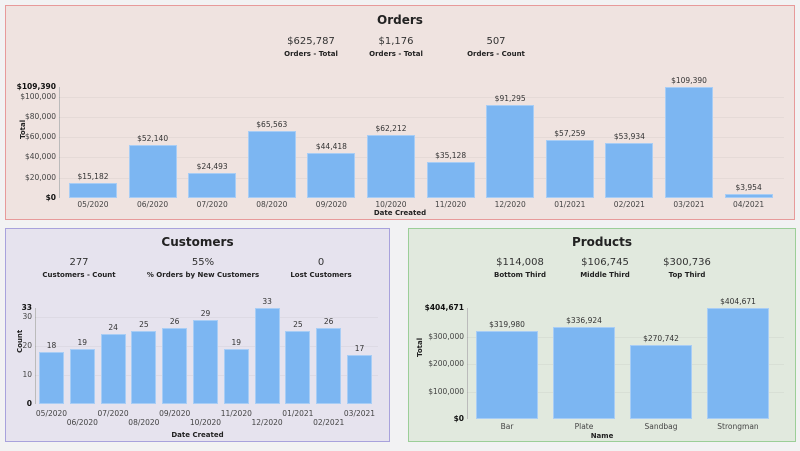  What do you see at coordinates (203, 262) in the screenshot?
I see `kpi-value: 55%` at bounding box center [203, 262].